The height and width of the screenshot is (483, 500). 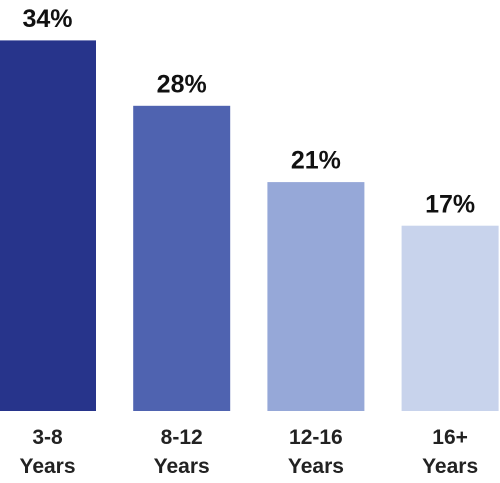 What do you see at coordinates (450, 204) in the screenshot?
I see `value-label: 17%` at bounding box center [450, 204].